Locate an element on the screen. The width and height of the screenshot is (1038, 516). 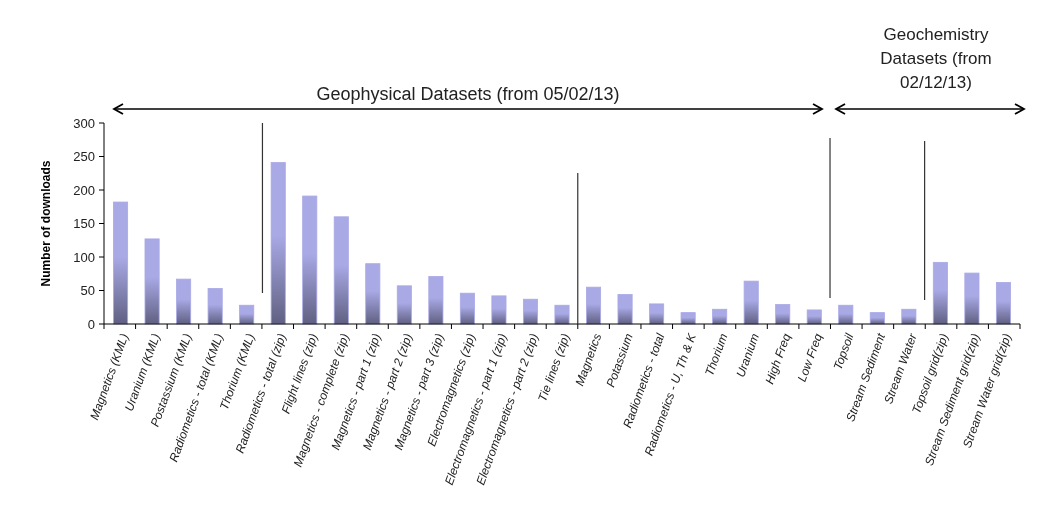
x-tick-label: High Freq is located at coordinates (778, 358).